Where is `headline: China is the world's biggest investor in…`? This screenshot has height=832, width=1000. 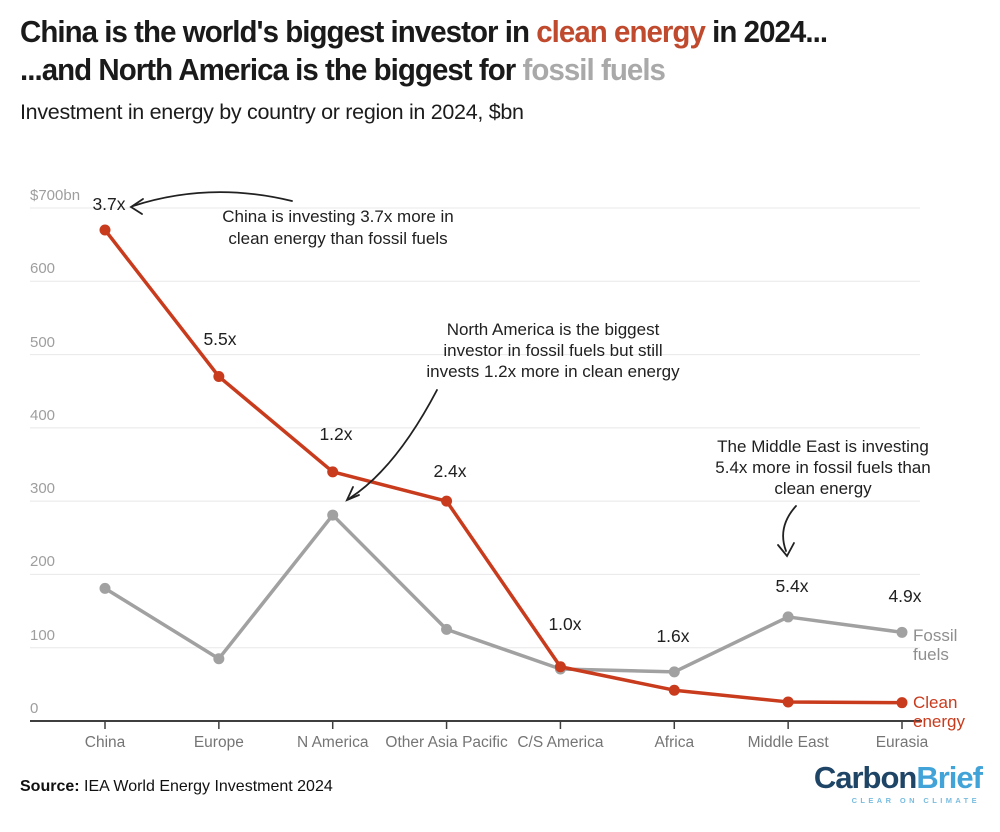 headline: China is the world's biggest investor in… is located at coordinates (424, 51).